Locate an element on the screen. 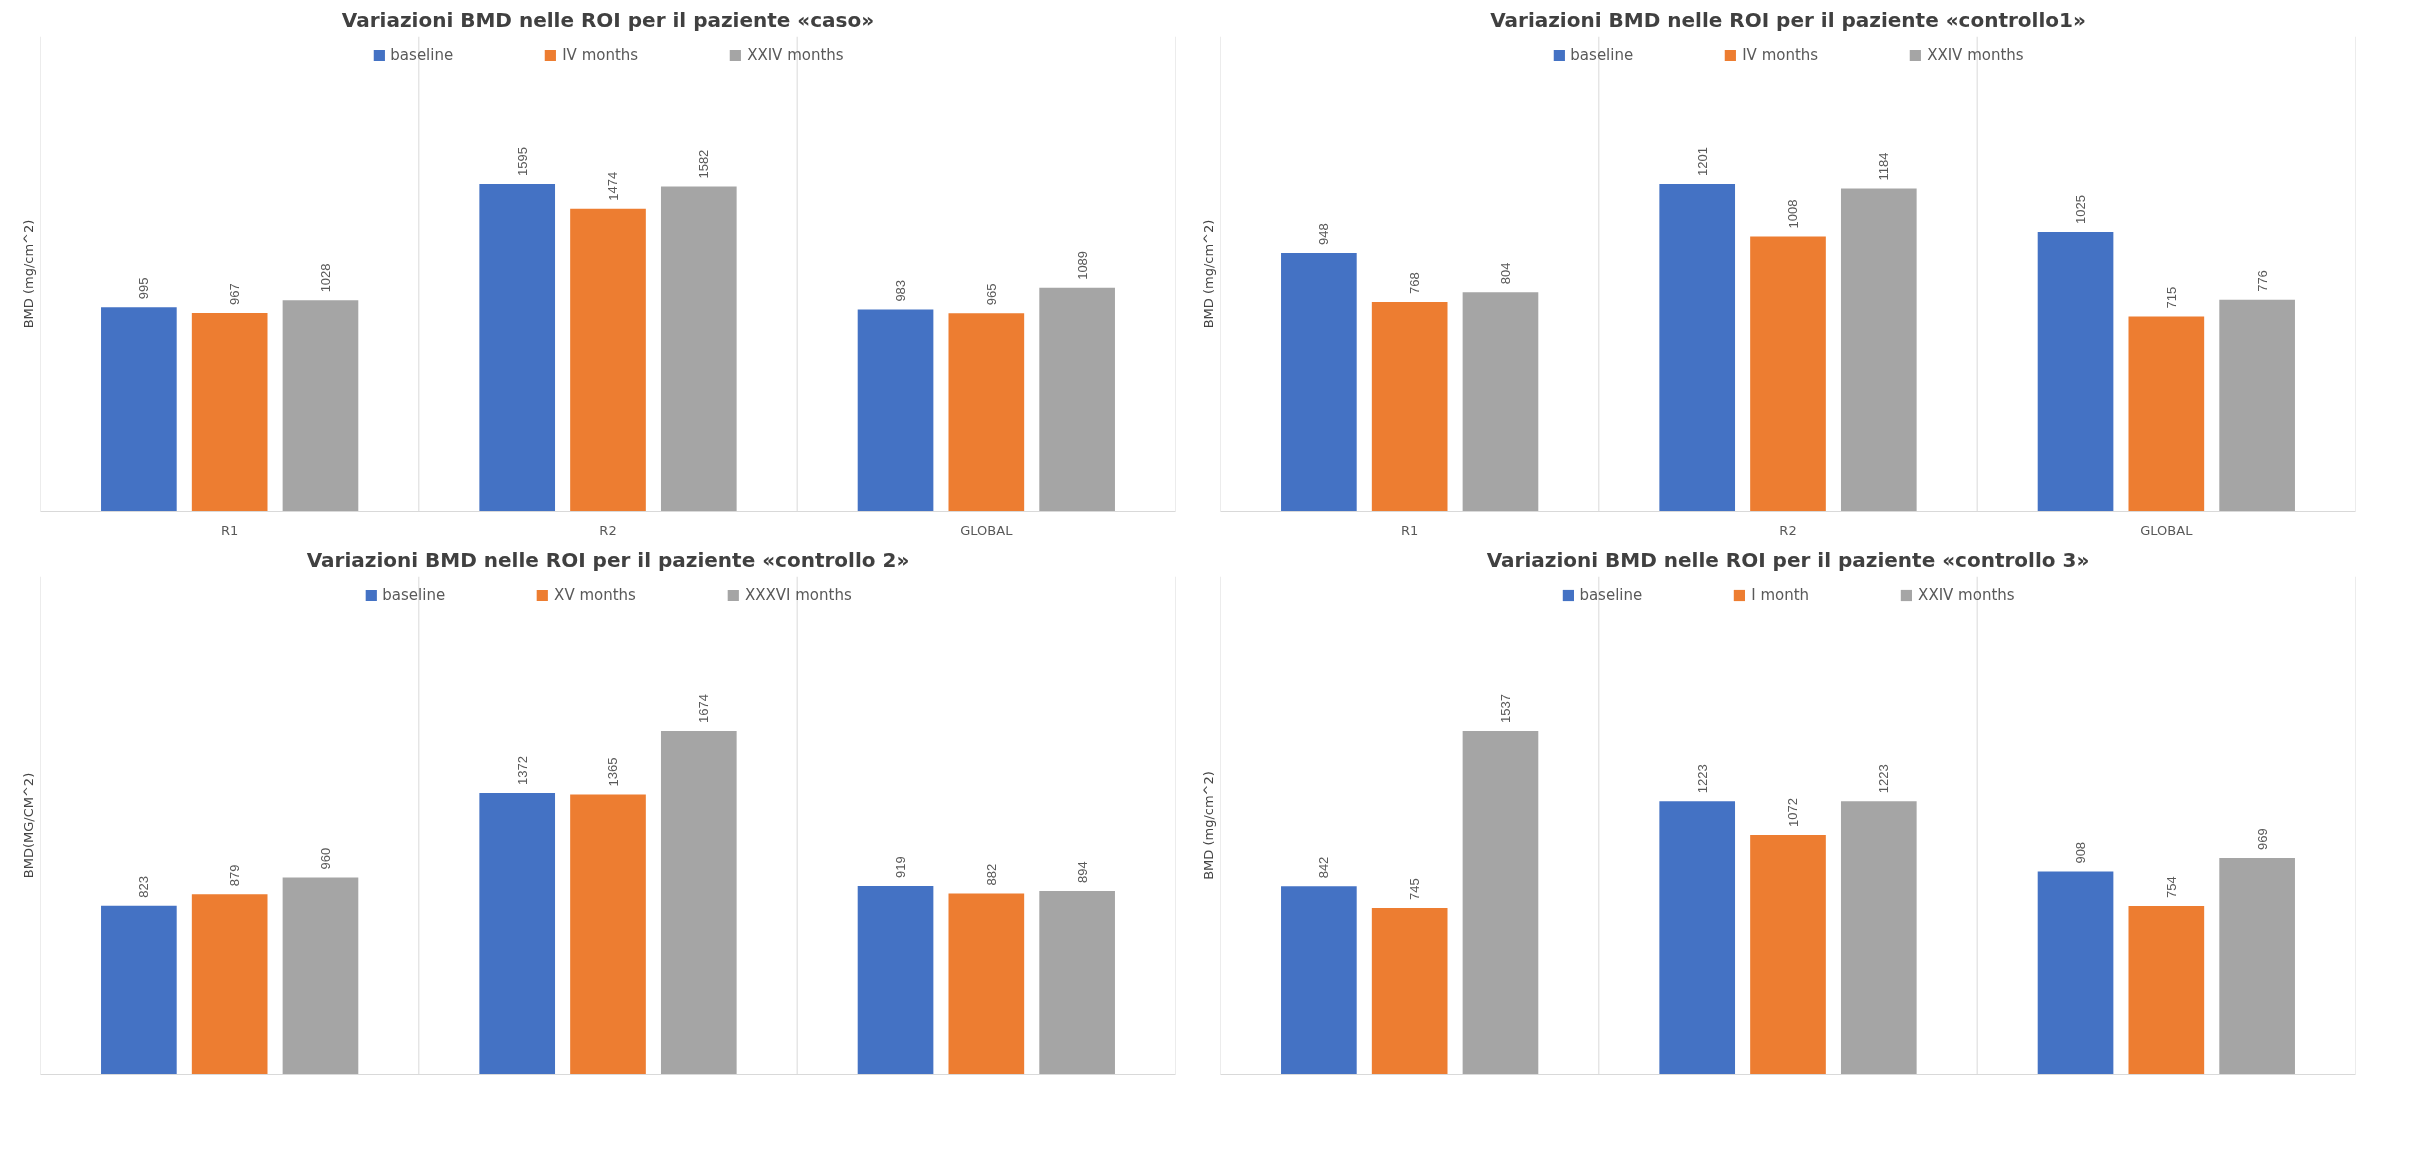  data-label: 1365 is located at coordinates (613, 772).